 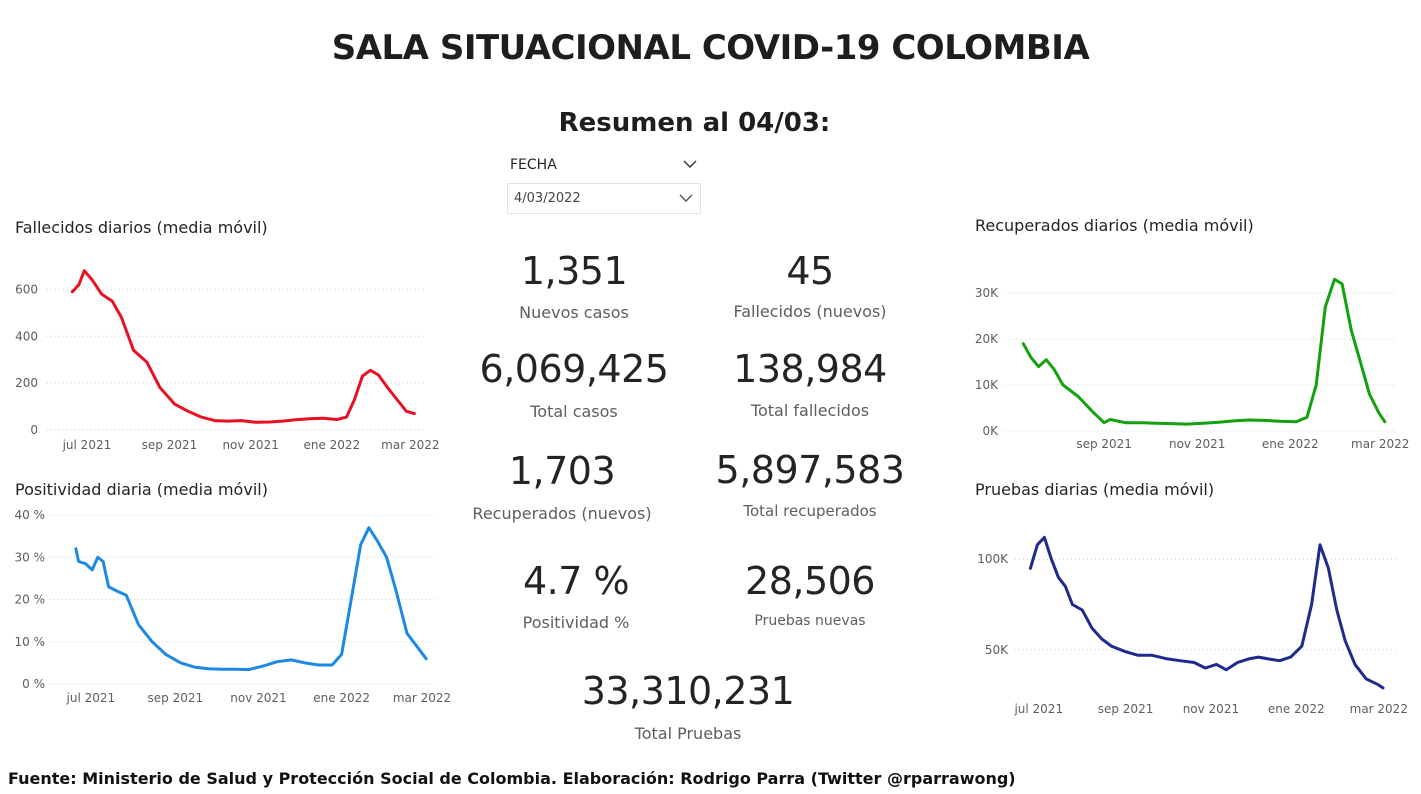 What do you see at coordinates (810, 271) in the screenshot?
I see `kpi-fallecidos-nuevos-value: 45` at bounding box center [810, 271].